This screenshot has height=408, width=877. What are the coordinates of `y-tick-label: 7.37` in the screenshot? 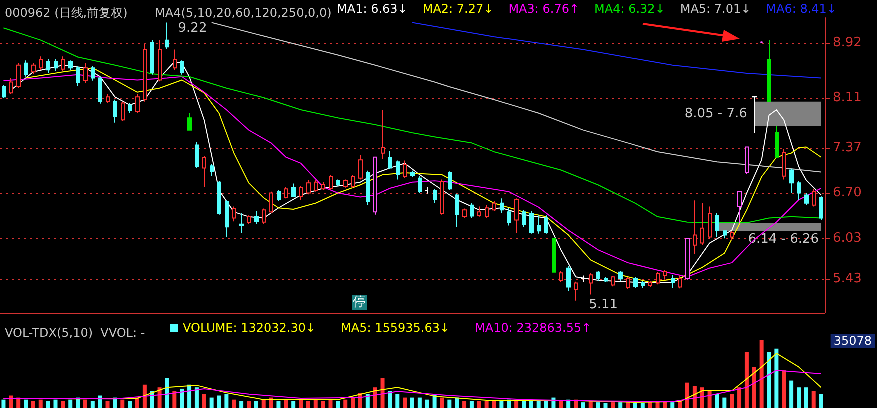 It's located at (847, 148).